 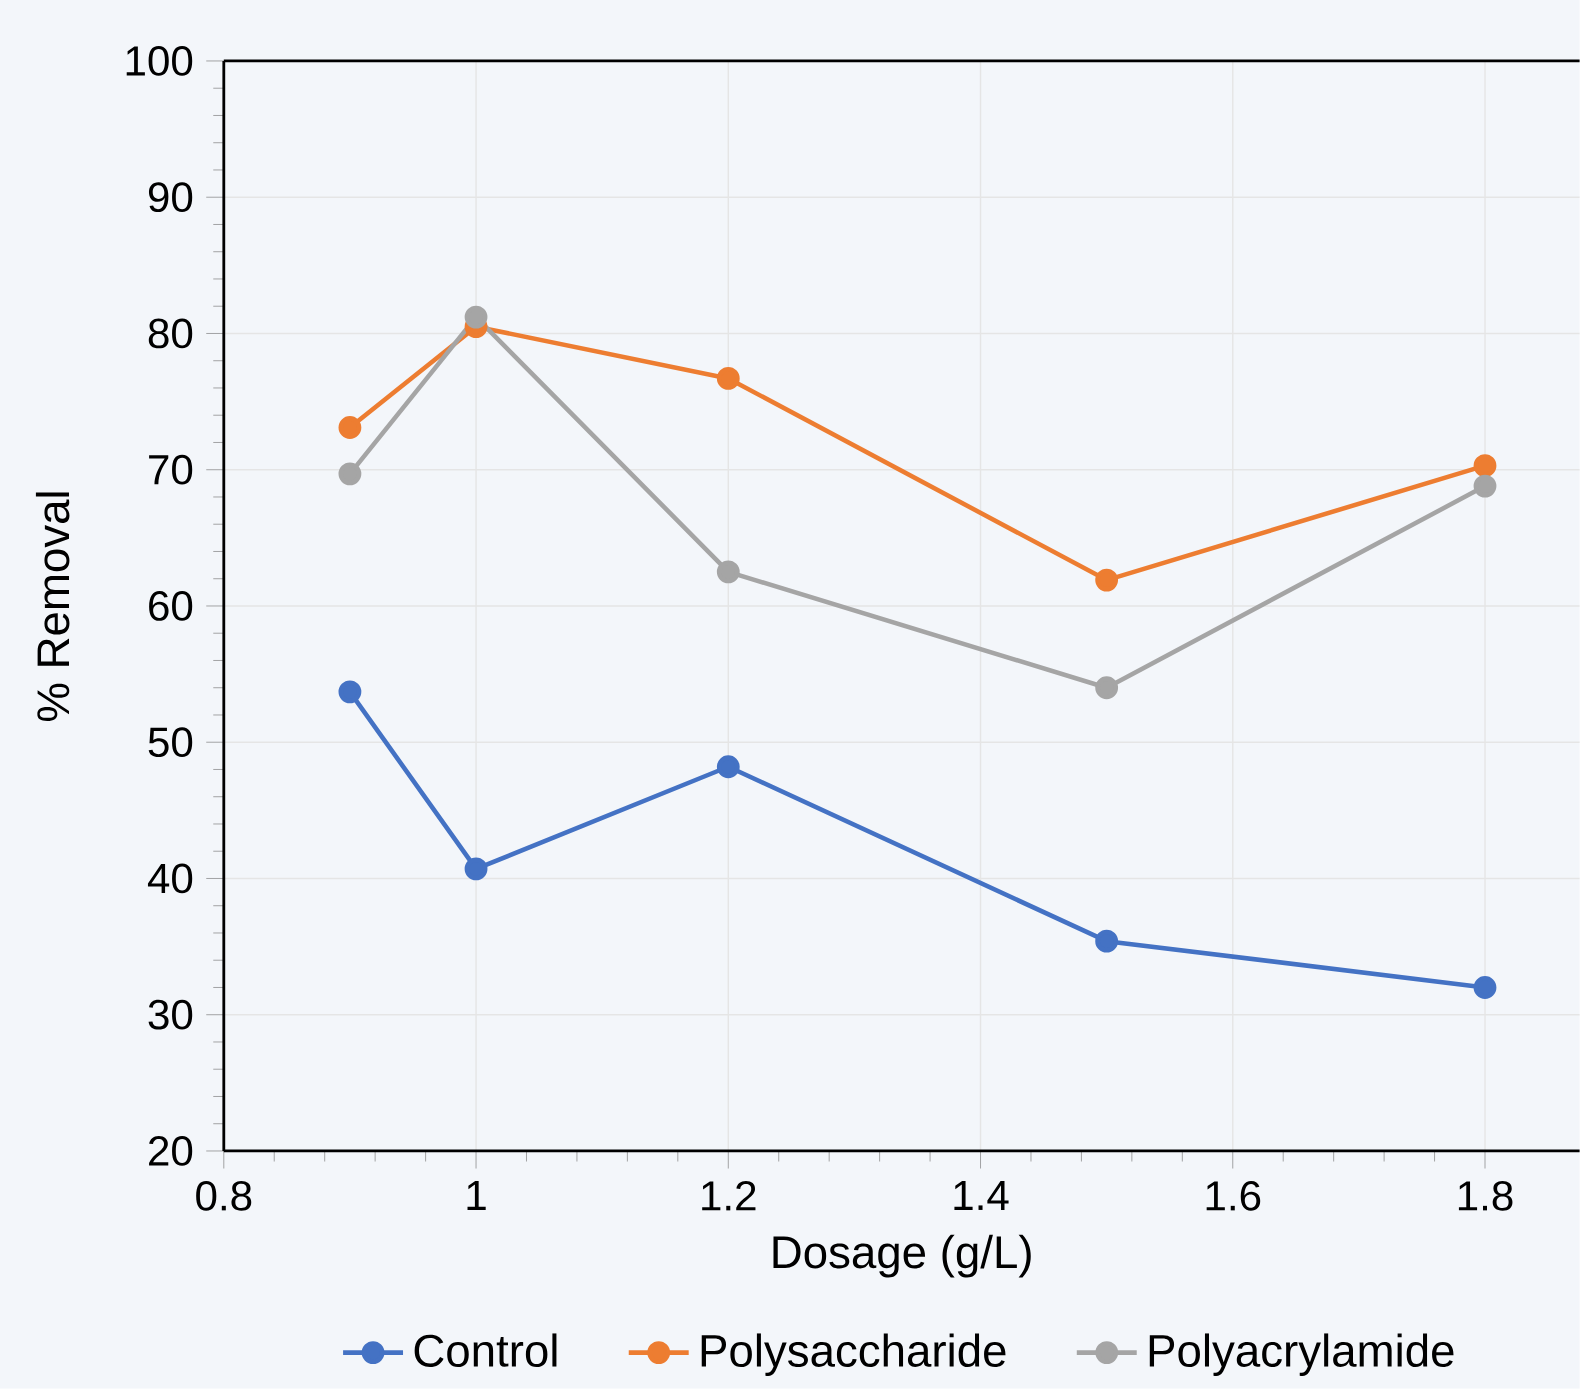 I want to click on y-tick-label: 30, so click(x=170, y=1014).